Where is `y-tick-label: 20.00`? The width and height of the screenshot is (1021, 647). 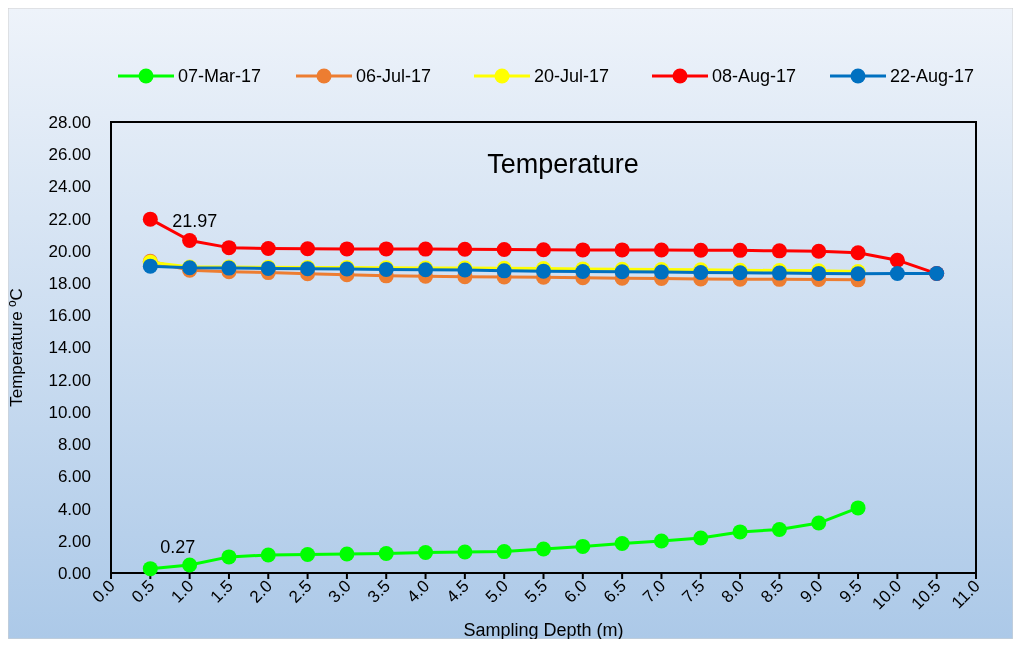
y-tick-label: 20.00 is located at coordinates (69, 251).